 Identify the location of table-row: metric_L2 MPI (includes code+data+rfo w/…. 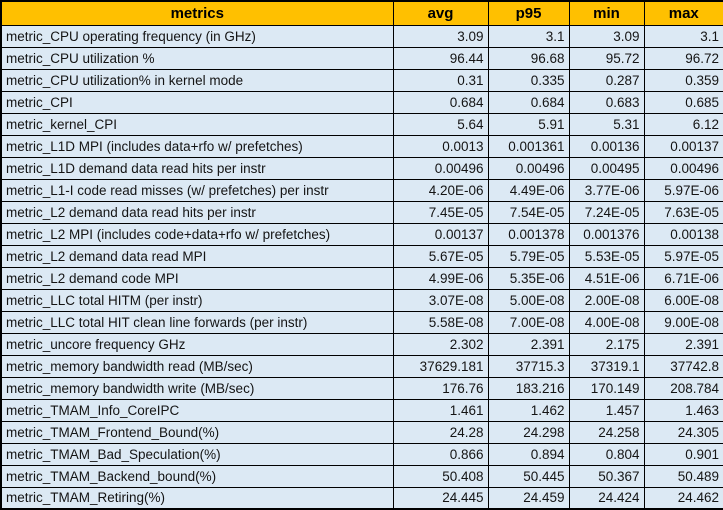
(361, 234).